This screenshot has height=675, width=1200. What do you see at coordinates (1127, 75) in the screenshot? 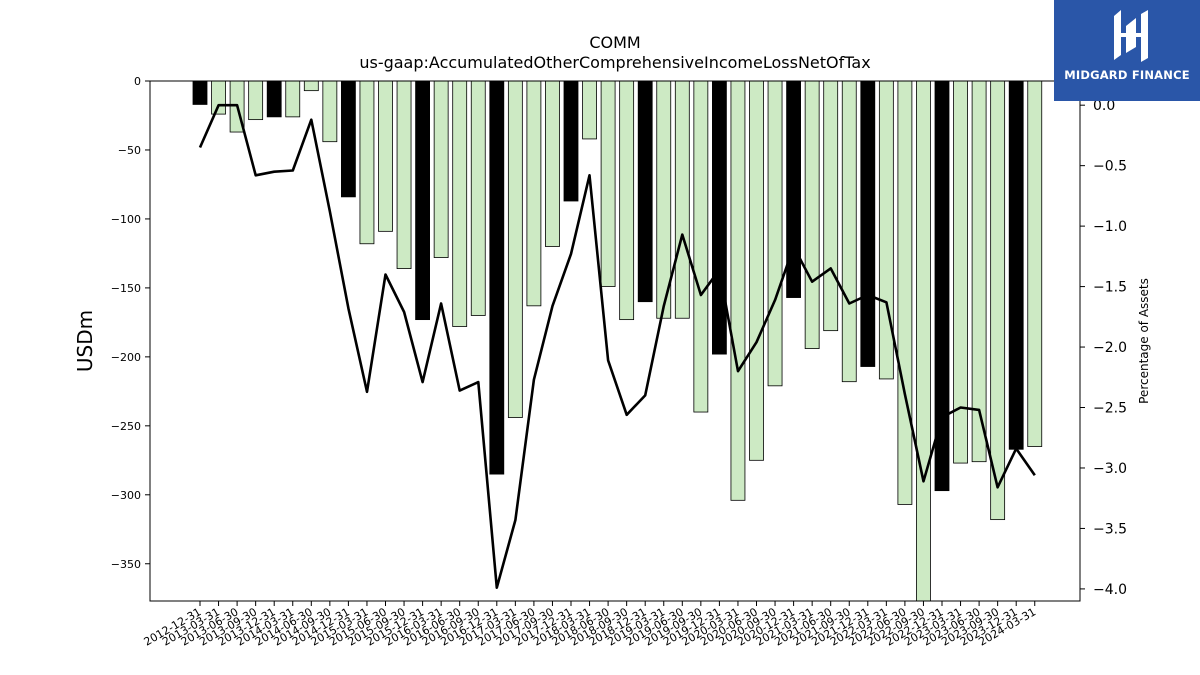
I see `brand-name: MIDGARD FINANCE` at bounding box center [1127, 75].